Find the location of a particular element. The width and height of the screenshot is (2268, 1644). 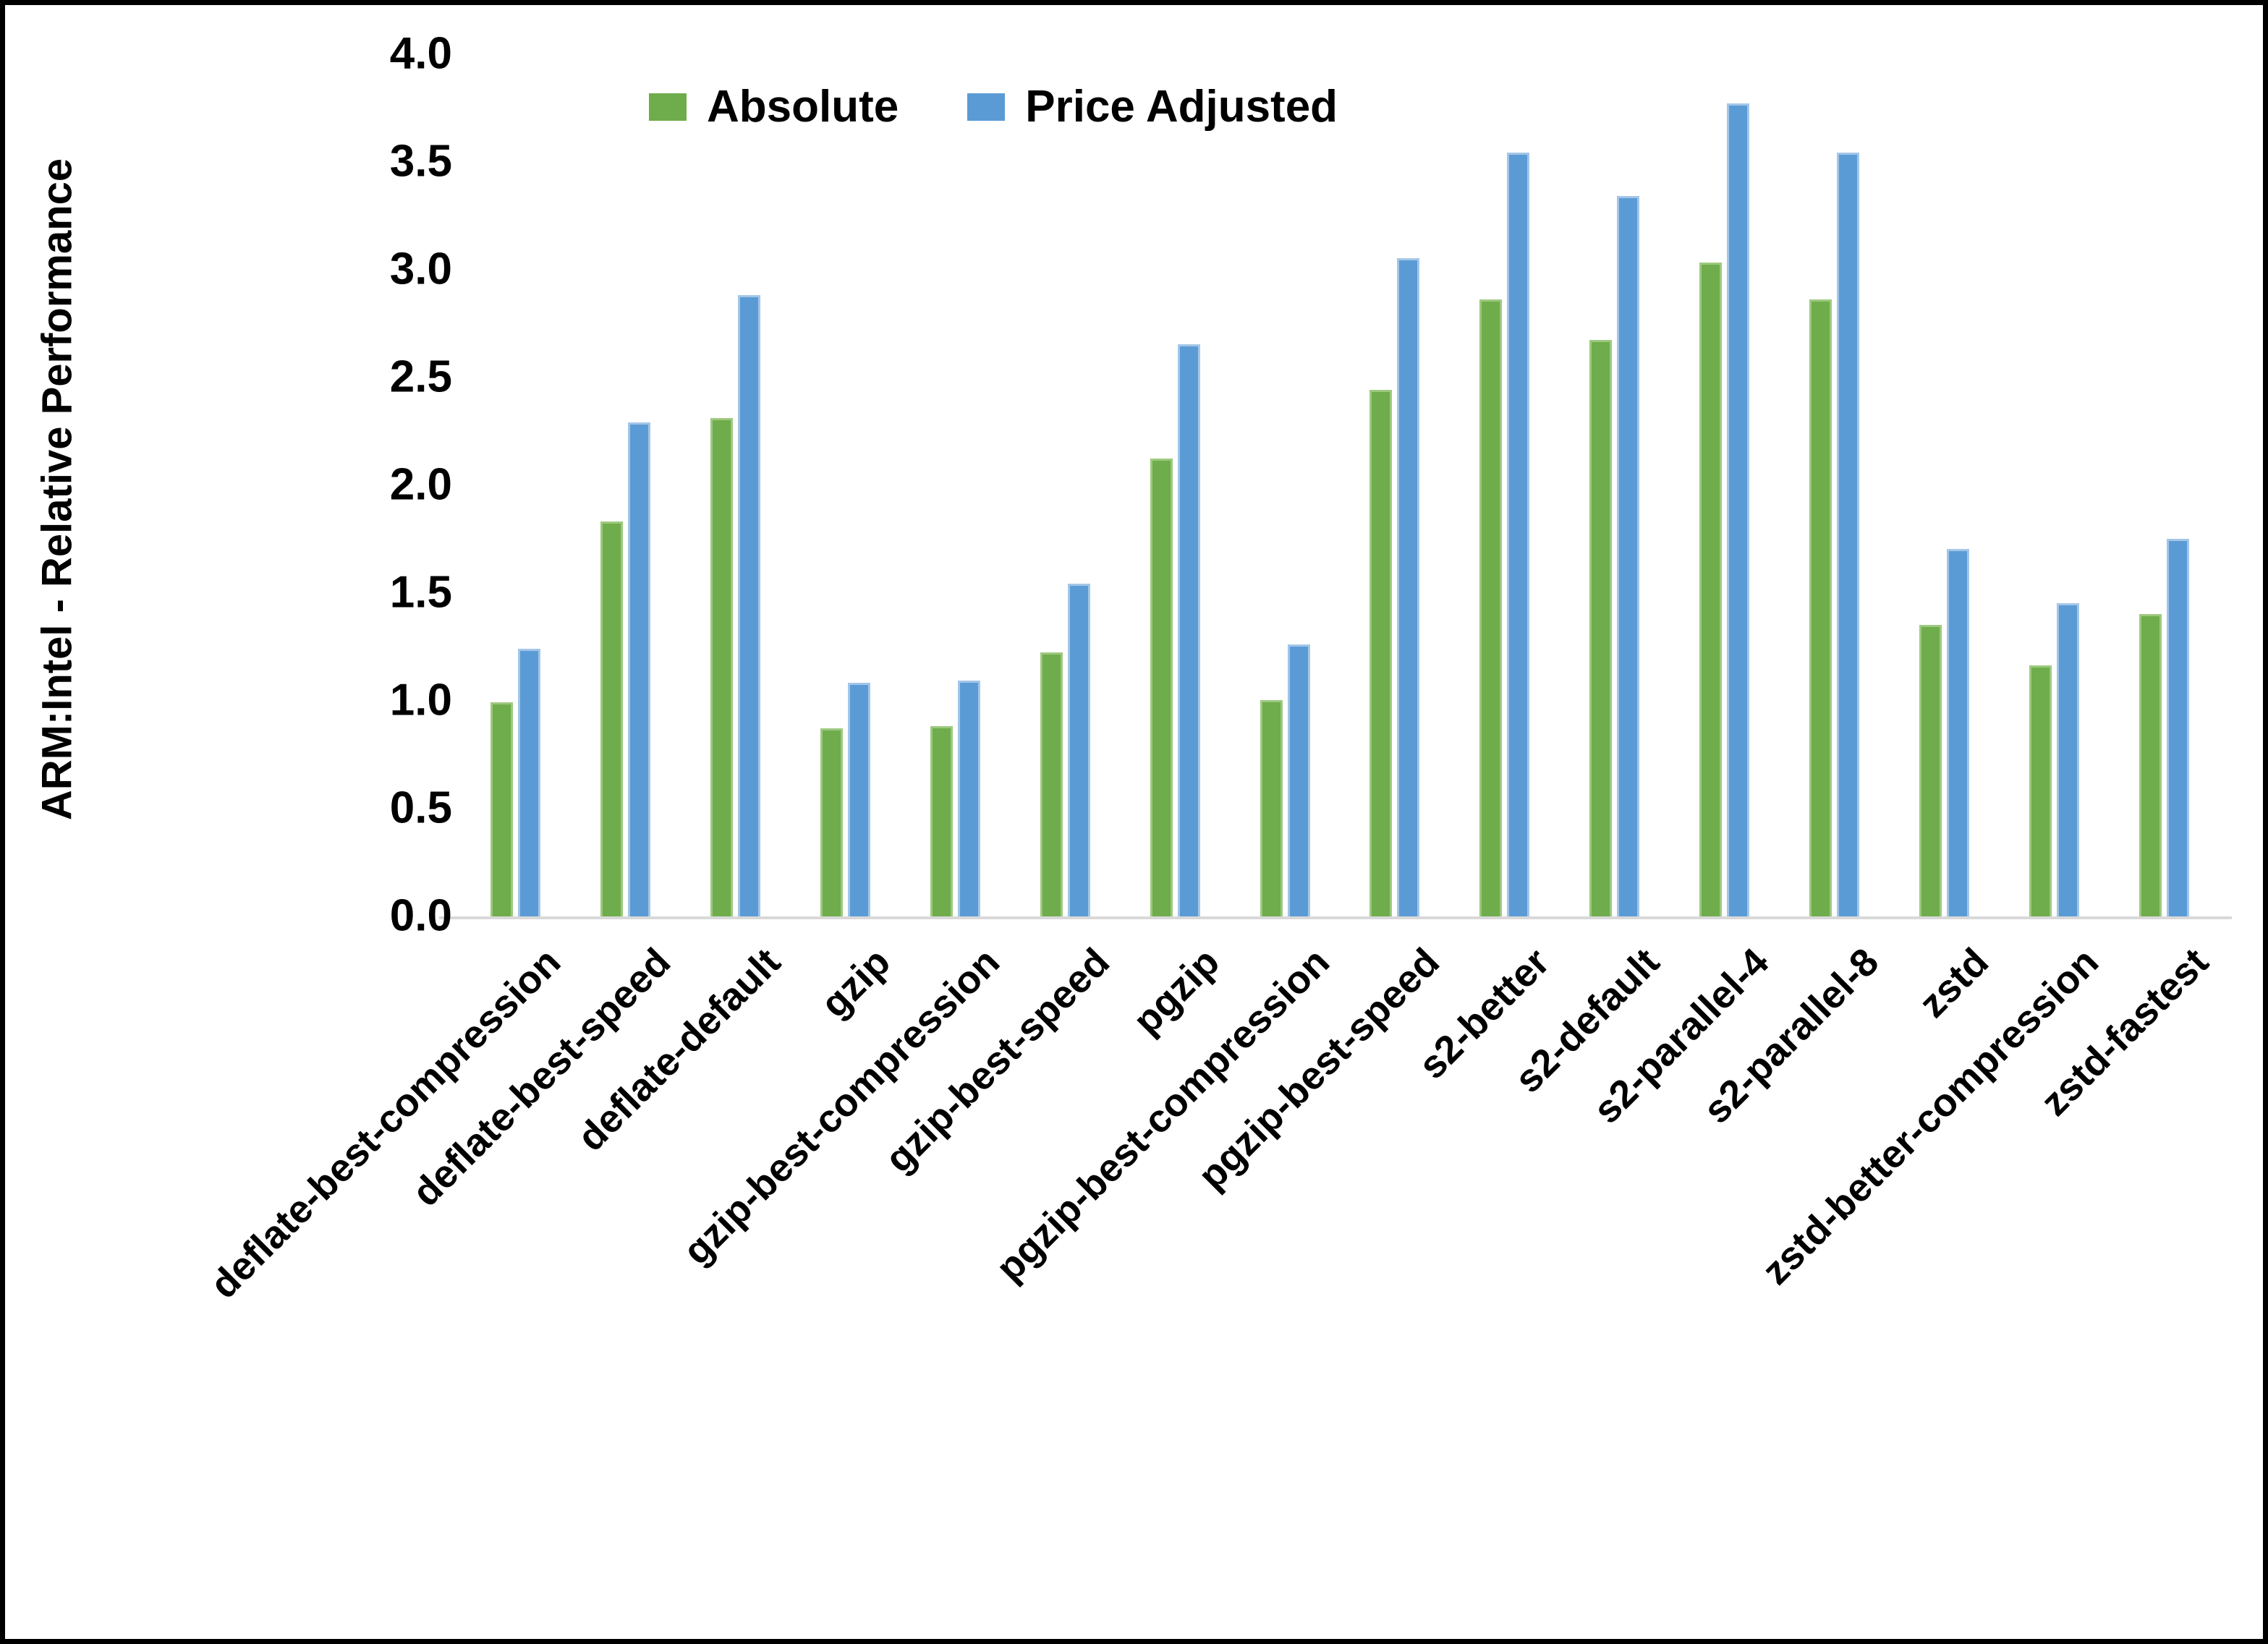

bar-zstd-price-adjusted is located at coordinates (1957, 733).